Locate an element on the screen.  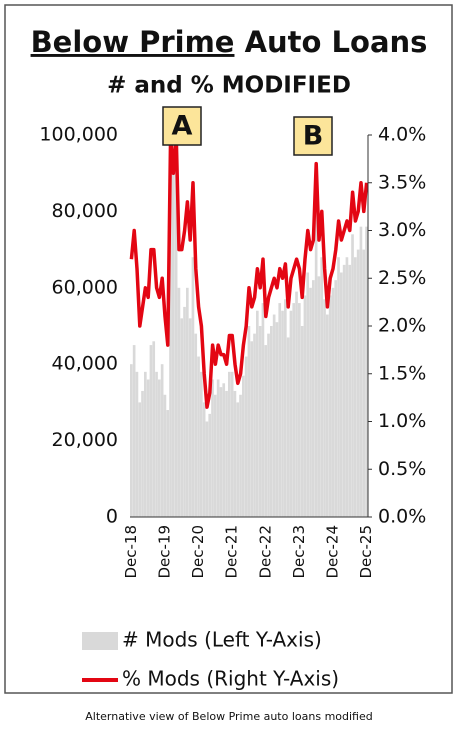
x-tick-label: Dec-23 is located at coordinates (299, 552).